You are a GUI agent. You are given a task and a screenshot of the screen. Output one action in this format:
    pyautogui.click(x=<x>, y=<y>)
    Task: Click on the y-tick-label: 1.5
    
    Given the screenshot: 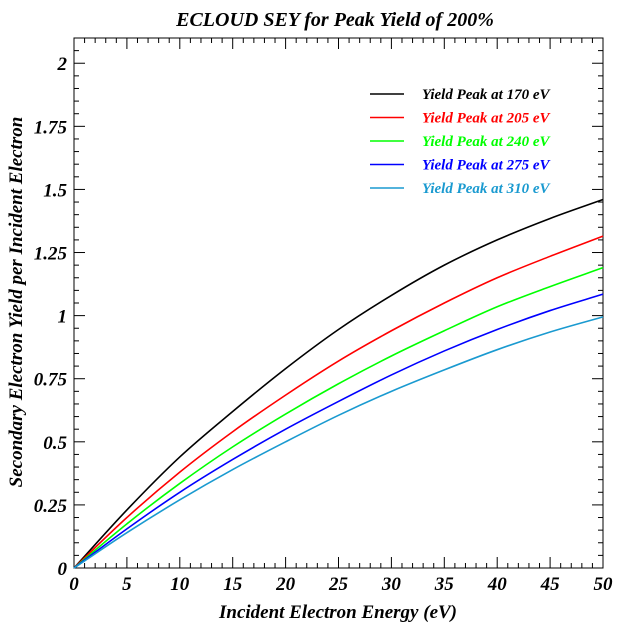 What is the action you would take?
    pyautogui.click(x=55, y=190)
    